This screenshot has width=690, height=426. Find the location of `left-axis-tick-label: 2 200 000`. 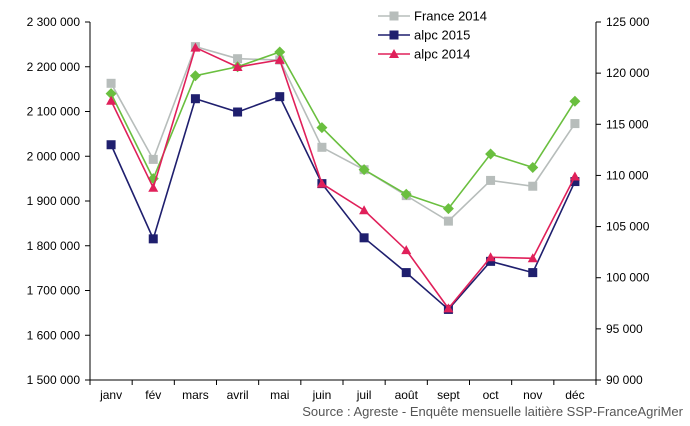

left-axis-tick-label: 2 200 000 is located at coordinates (54, 67).